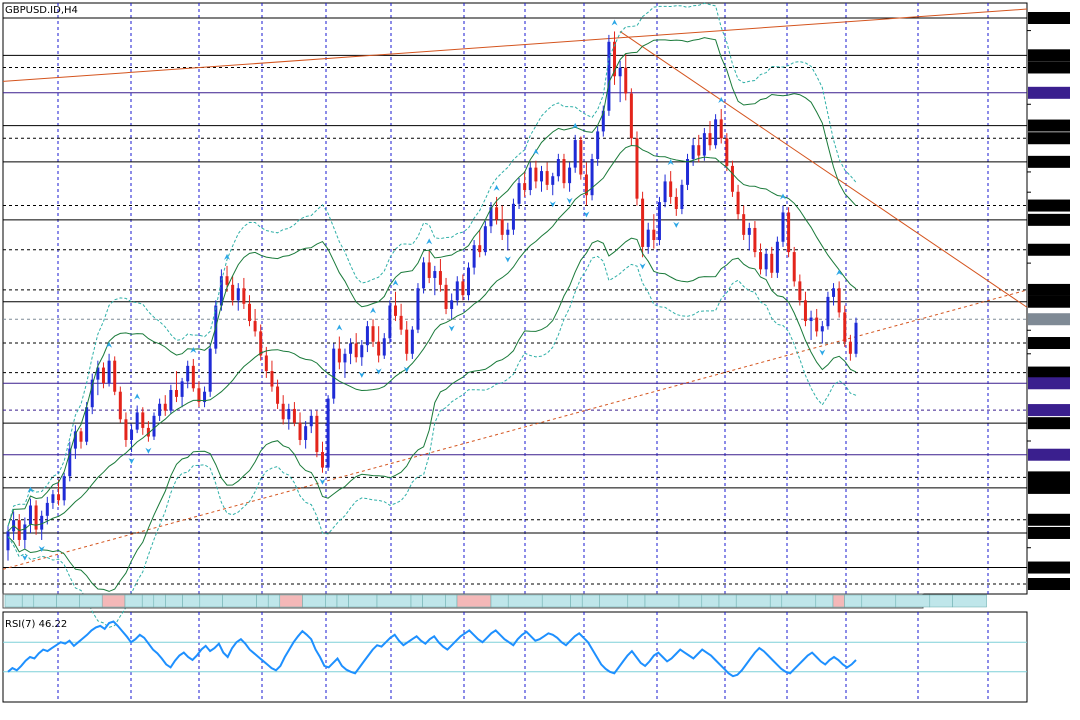  I want to click on trendline-upper, so click(515, 45).